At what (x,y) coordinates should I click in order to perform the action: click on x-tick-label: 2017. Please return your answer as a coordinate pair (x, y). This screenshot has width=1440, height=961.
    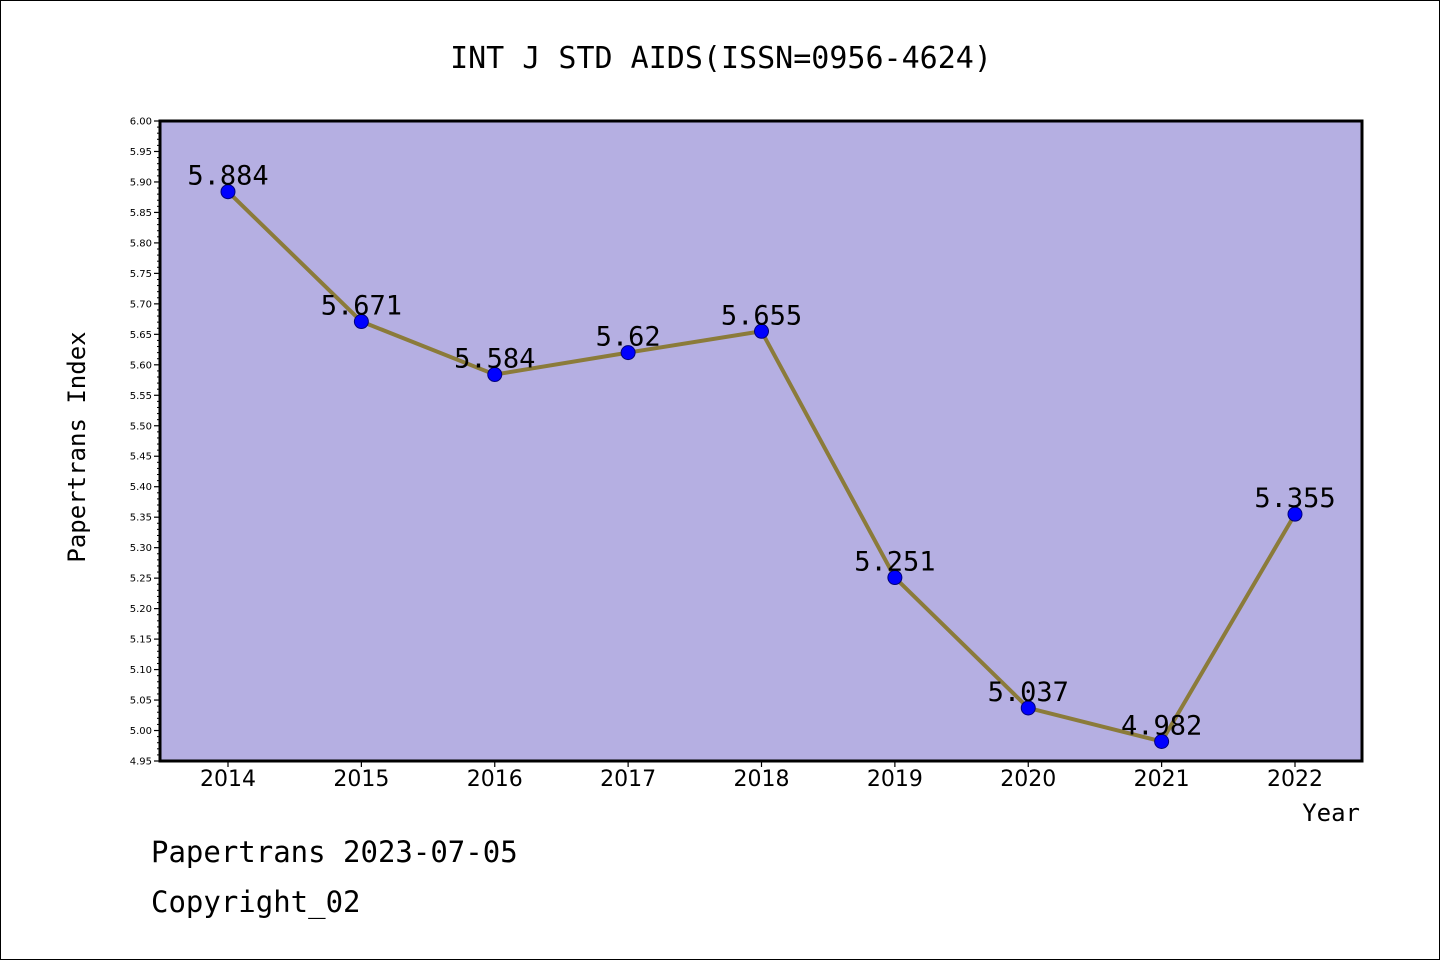
    Looking at the image, I should click on (628, 779).